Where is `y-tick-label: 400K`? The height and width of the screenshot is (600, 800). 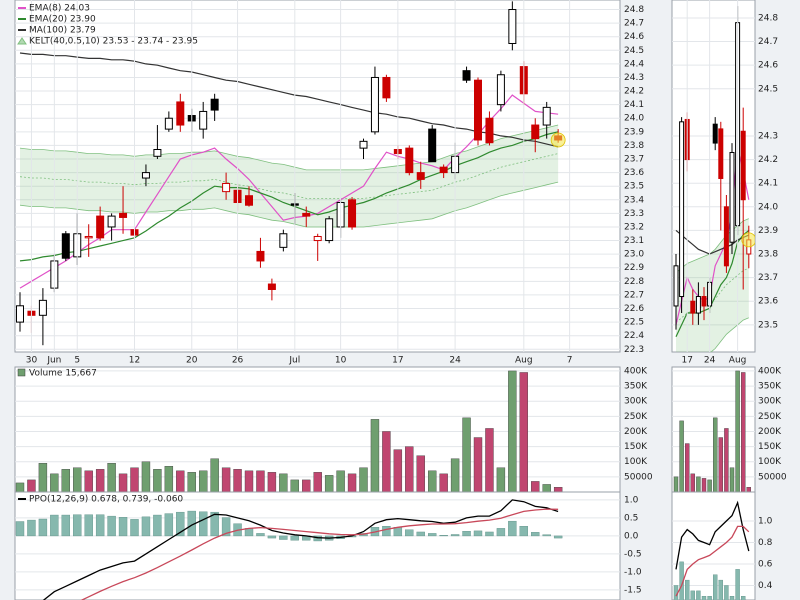
y-tick-label: 400K is located at coordinates (770, 371).